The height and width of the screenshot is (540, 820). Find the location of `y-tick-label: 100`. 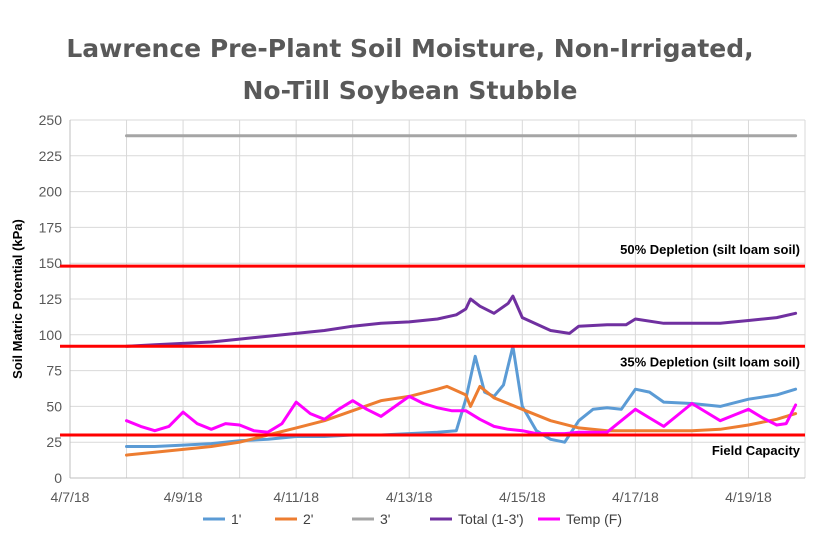

y-tick-label: 100 is located at coordinates (51, 335).